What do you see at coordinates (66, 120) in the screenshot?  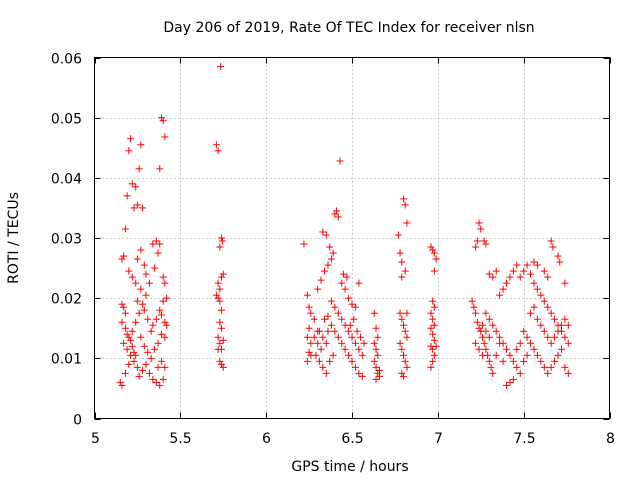 I see `y-tick-label: 0.05` at bounding box center [66, 120].